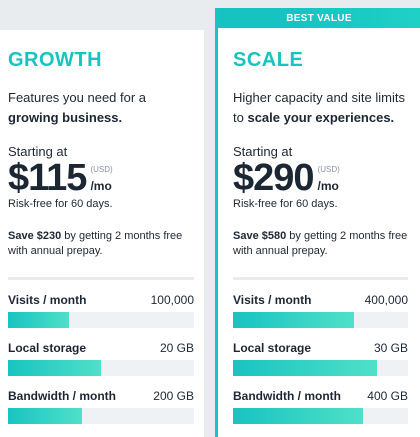 The height and width of the screenshot is (437, 420). What do you see at coordinates (274, 178) in the screenshot?
I see `price: $290` at bounding box center [274, 178].